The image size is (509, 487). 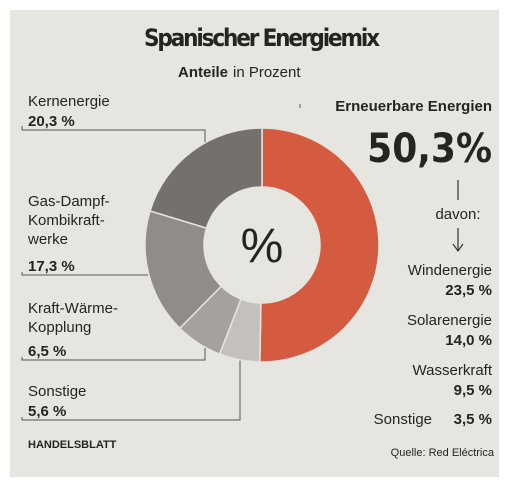 I want to click on segment-label: Kraft-Wärme-Kopplung, so click(x=73, y=318).